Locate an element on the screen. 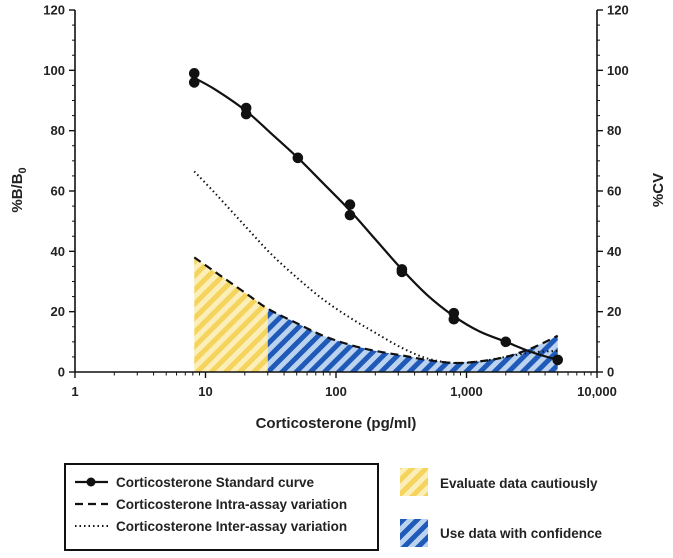 This screenshot has width=673, height=558. legend-item-intra: Corticosterone Intra-assay variation is located at coordinates (211, 504).